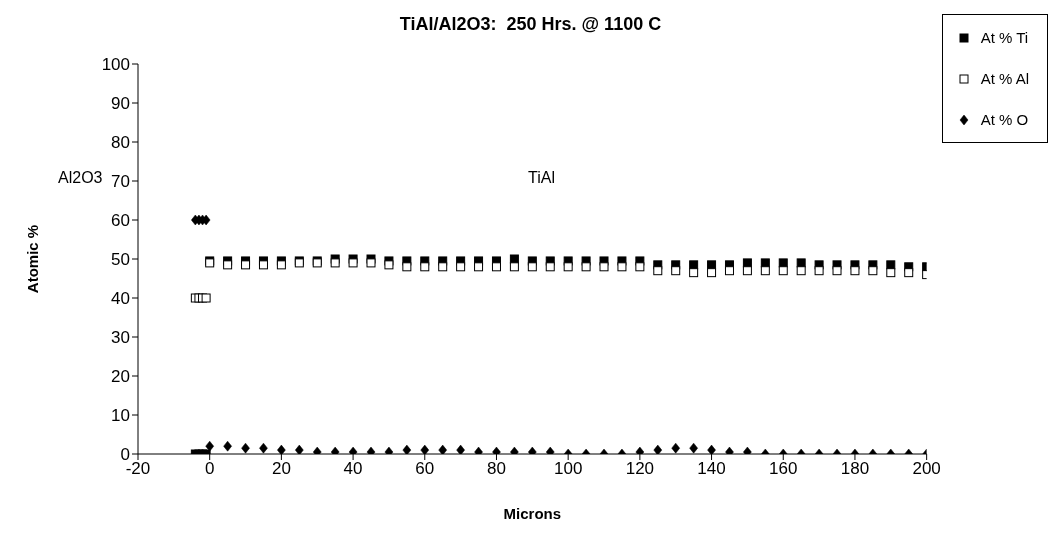  What do you see at coordinates (120, 416) in the screenshot?
I see `y-tick-label: 10` at bounding box center [120, 416].